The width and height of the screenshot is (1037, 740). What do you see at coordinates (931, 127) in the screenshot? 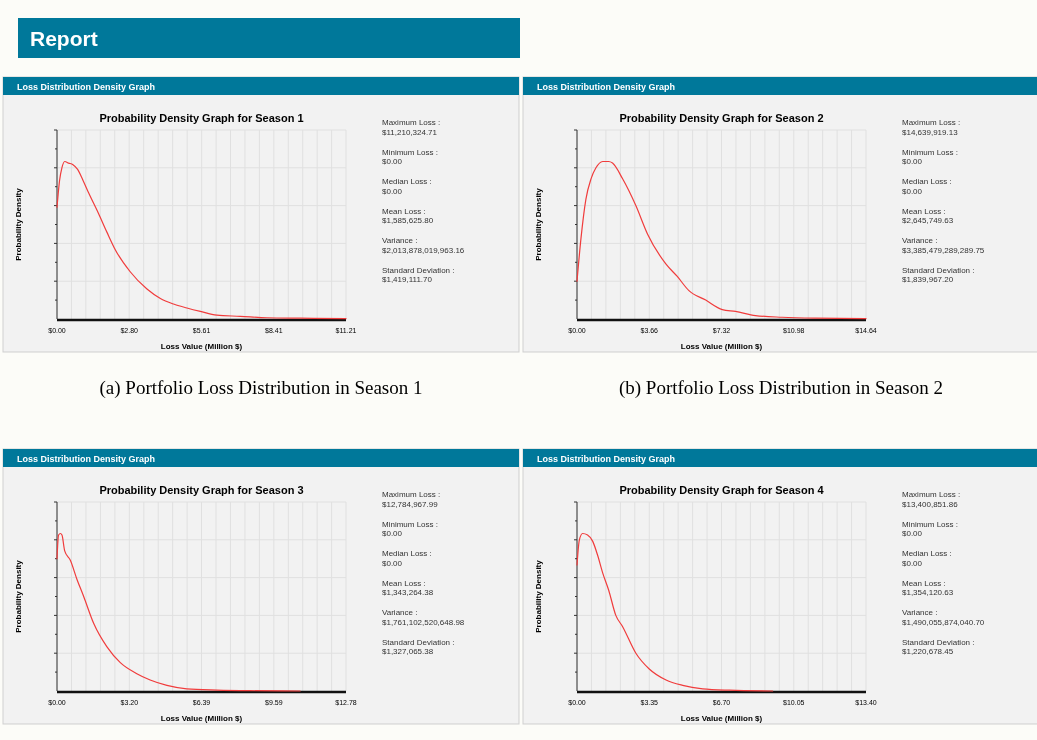
I see `text: Maximum Loss : $14,639,919.13` at bounding box center [931, 127].